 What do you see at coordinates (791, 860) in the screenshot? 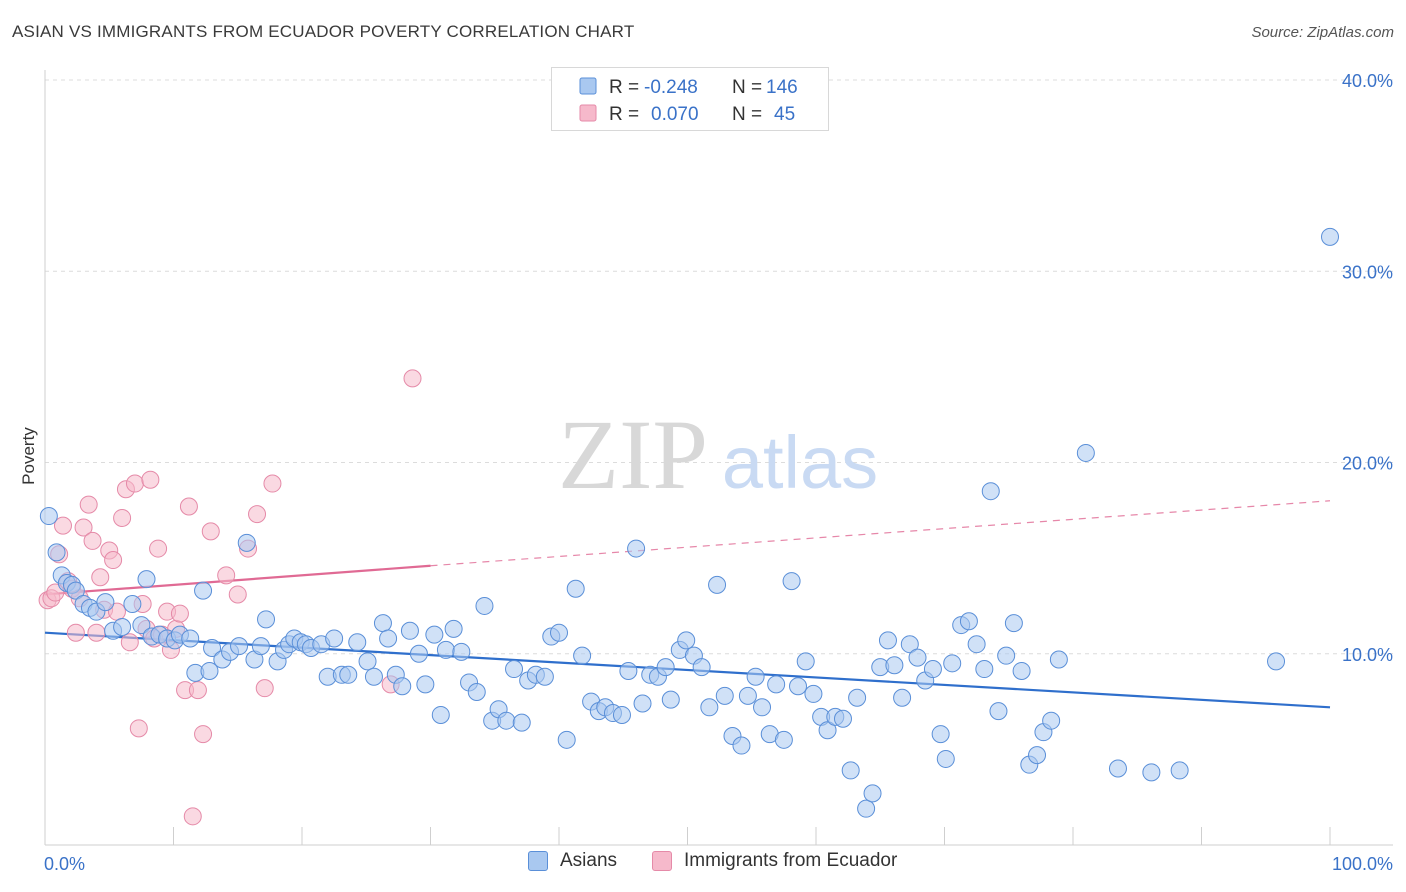
I see `legend-ecuador-label: Immigrants from Ecuador` at bounding box center [791, 860].